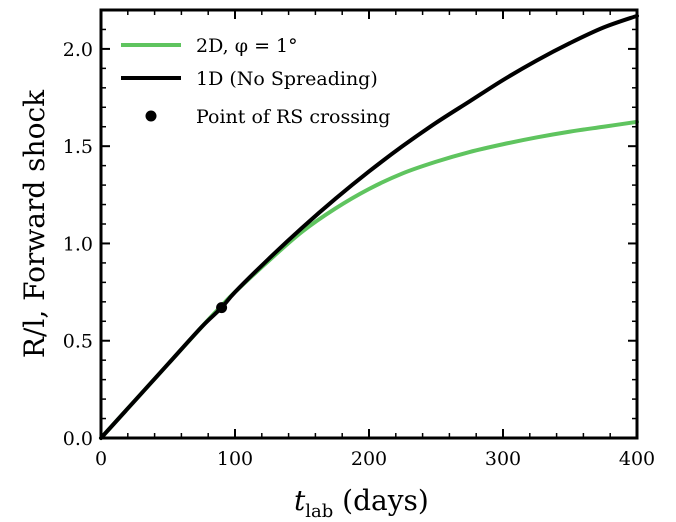 This screenshot has height=522, width=676. Describe the element at coordinates (222, 308) in the screenshot. I see `rs-crossing-marker` at that location.